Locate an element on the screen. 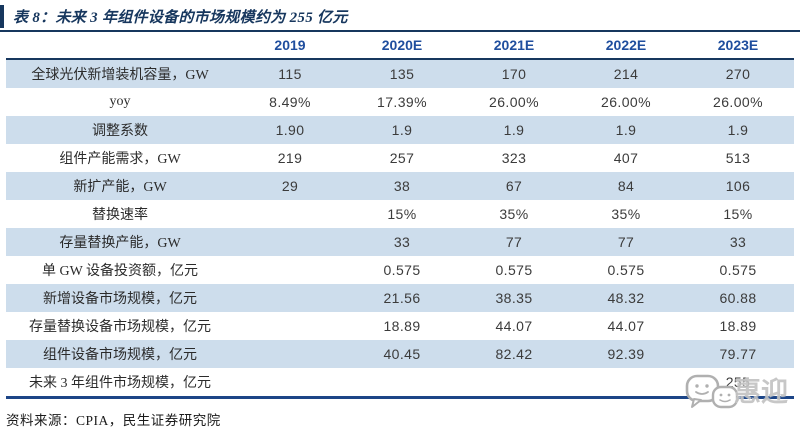 The image size is (800, 435). row-label: 单 GW 设备投资额，亿元 is located at coordinates (120, 271).